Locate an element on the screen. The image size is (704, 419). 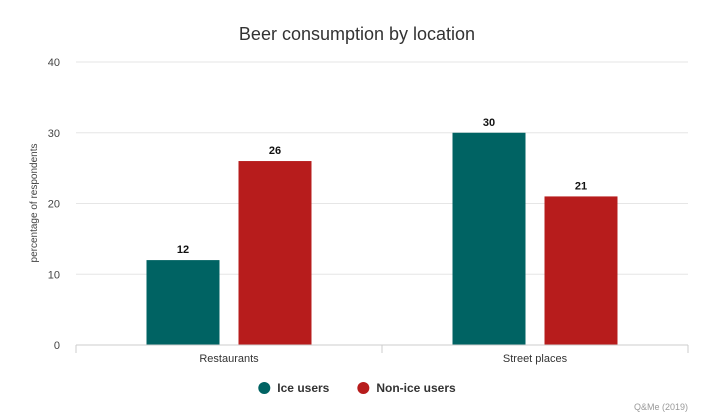
data-label: 30 is located at coordinates (489, 123).